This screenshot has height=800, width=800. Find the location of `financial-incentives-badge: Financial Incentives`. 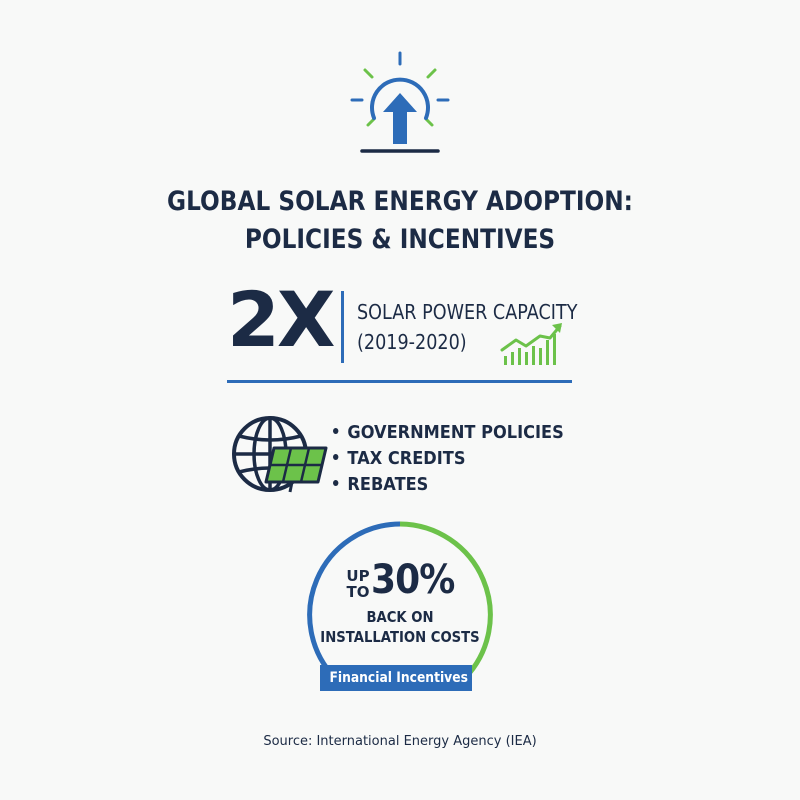

financial-incentives-badge: Financial Incentives is located at coordinates (396, 678).